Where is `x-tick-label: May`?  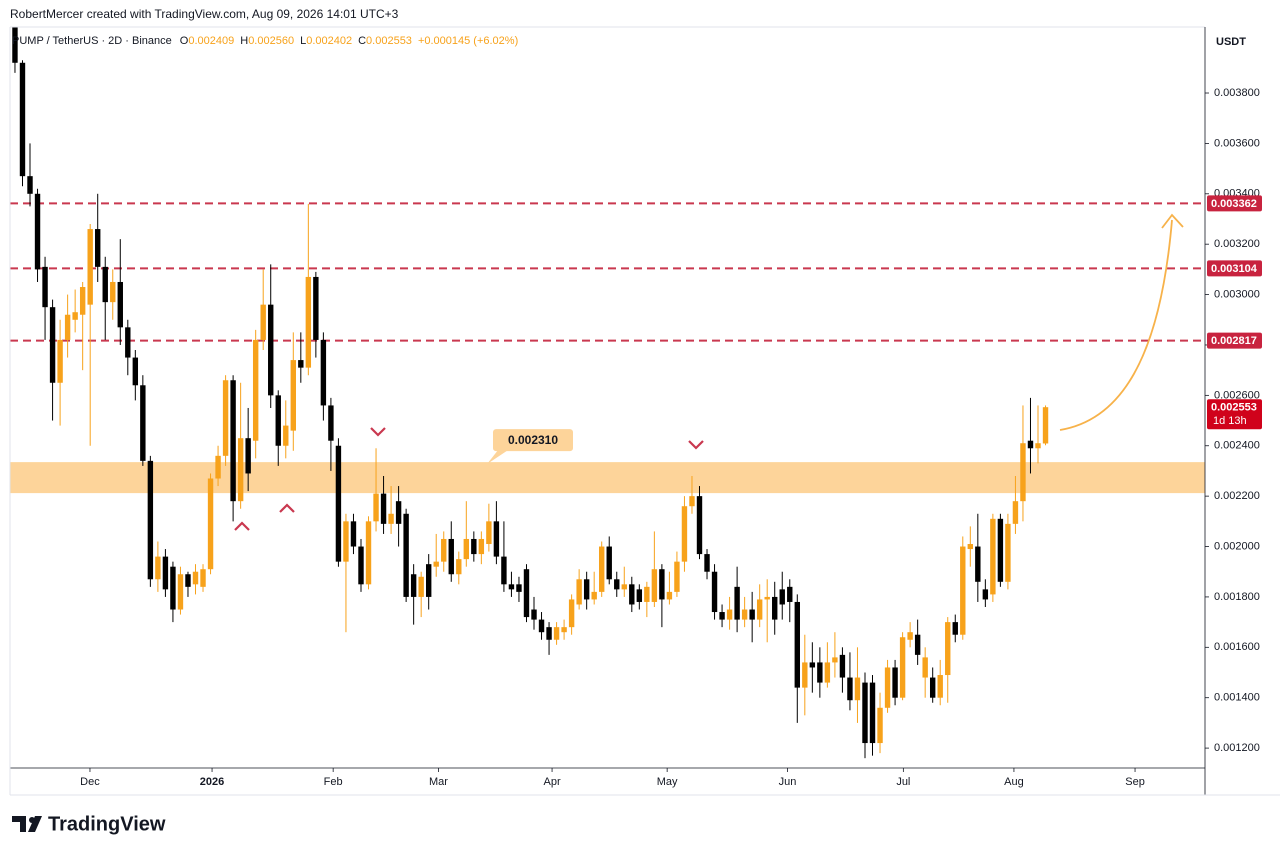
x-tick-label: May is located at coordinates (667, 782).